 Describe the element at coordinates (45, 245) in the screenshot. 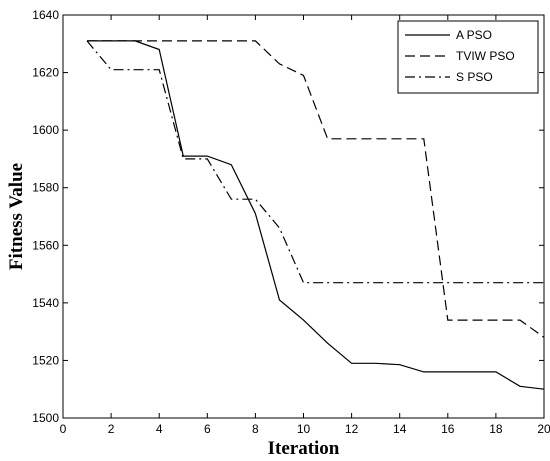

I see `y-tick-label: 1560` at that location.